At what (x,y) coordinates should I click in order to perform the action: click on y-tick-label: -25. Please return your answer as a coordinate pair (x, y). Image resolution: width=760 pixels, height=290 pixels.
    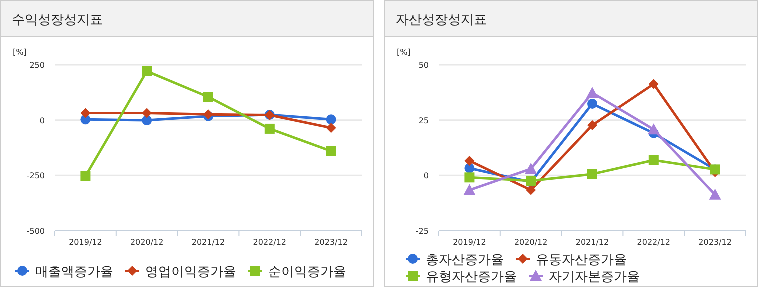
    Looking at the image, I should click on (422, 231).